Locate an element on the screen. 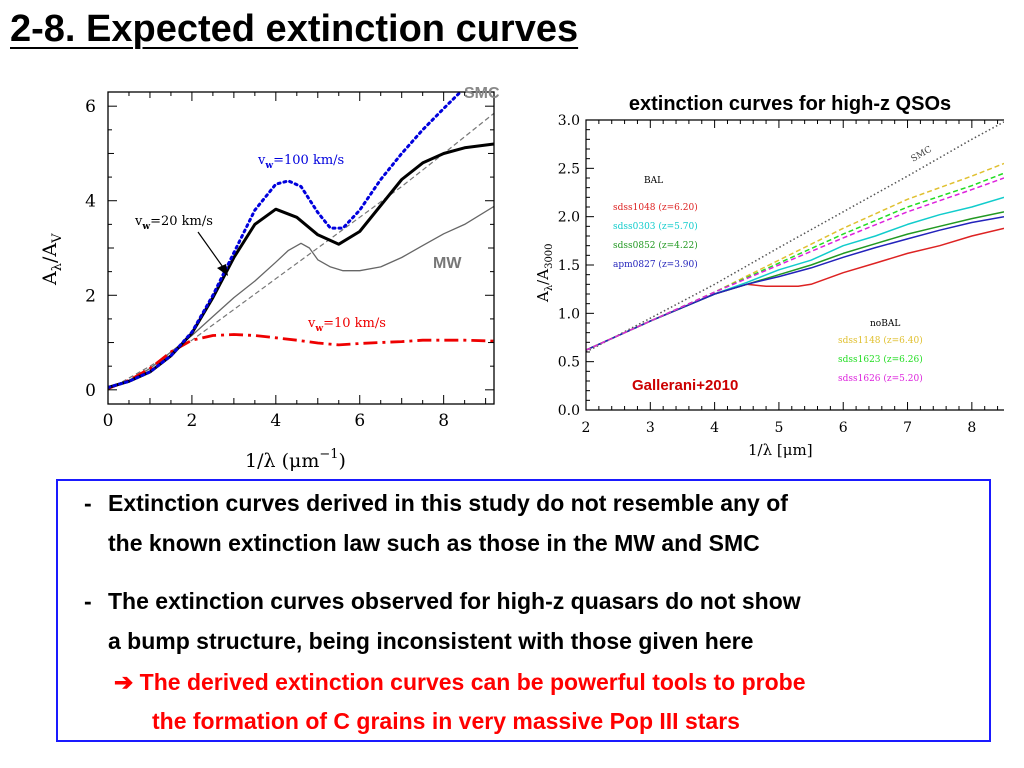  right-series-smc is located at coordinates (795, 237).